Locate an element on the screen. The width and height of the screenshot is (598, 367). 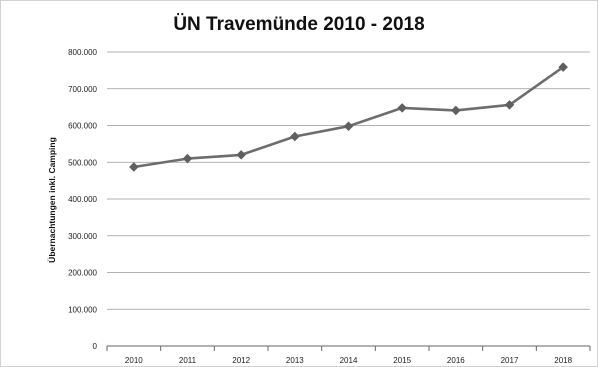
x-tick-label: 2014 is located at coordinates (349, 360).